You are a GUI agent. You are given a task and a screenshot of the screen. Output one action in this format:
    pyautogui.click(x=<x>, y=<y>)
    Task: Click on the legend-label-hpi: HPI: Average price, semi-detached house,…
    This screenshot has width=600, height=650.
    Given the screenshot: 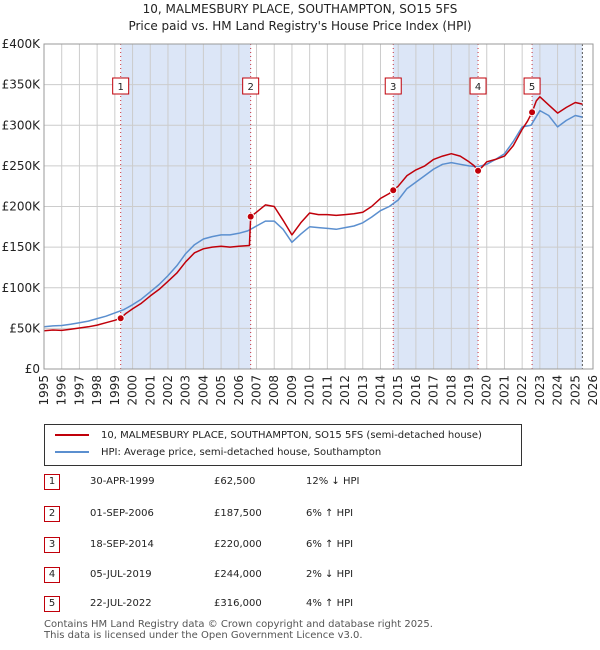 What is the action you would take?
    pyautogui.click(x=241, y=452)
    